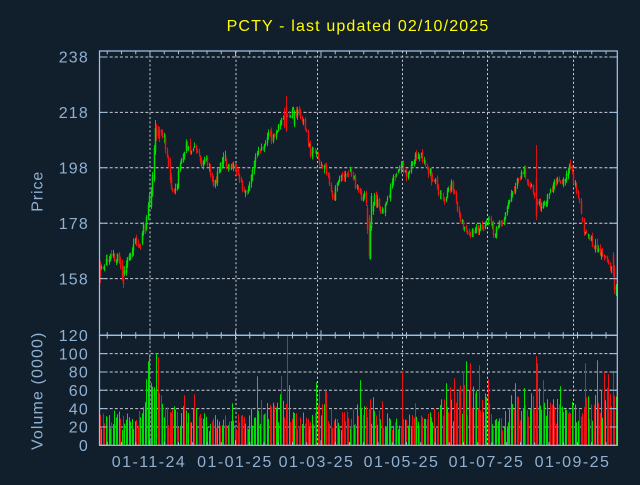 The image size is (640, 485). What do you see at coordinates (79, 373) in the screenshot?
I see `svg-text: 80` at bounding box center [79, 373].